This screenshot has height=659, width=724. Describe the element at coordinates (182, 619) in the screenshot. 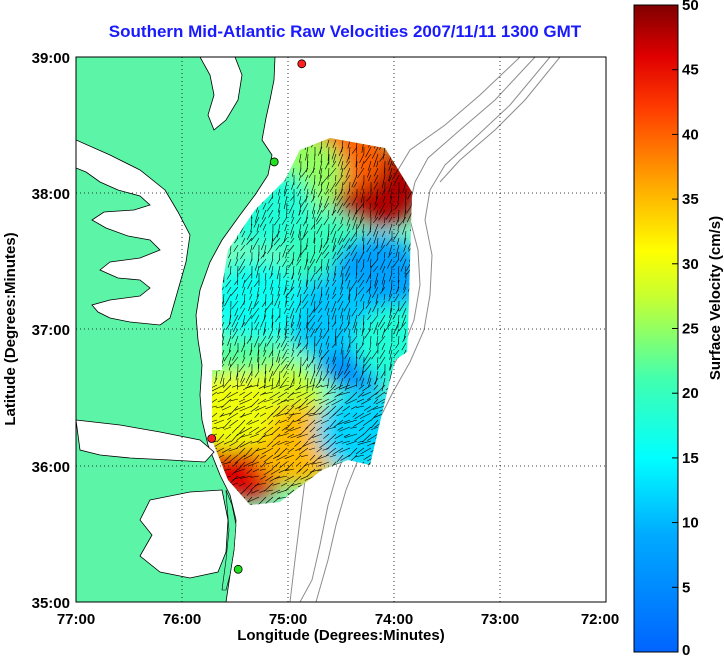

I see `x-tick-label: 76:00` at that location.